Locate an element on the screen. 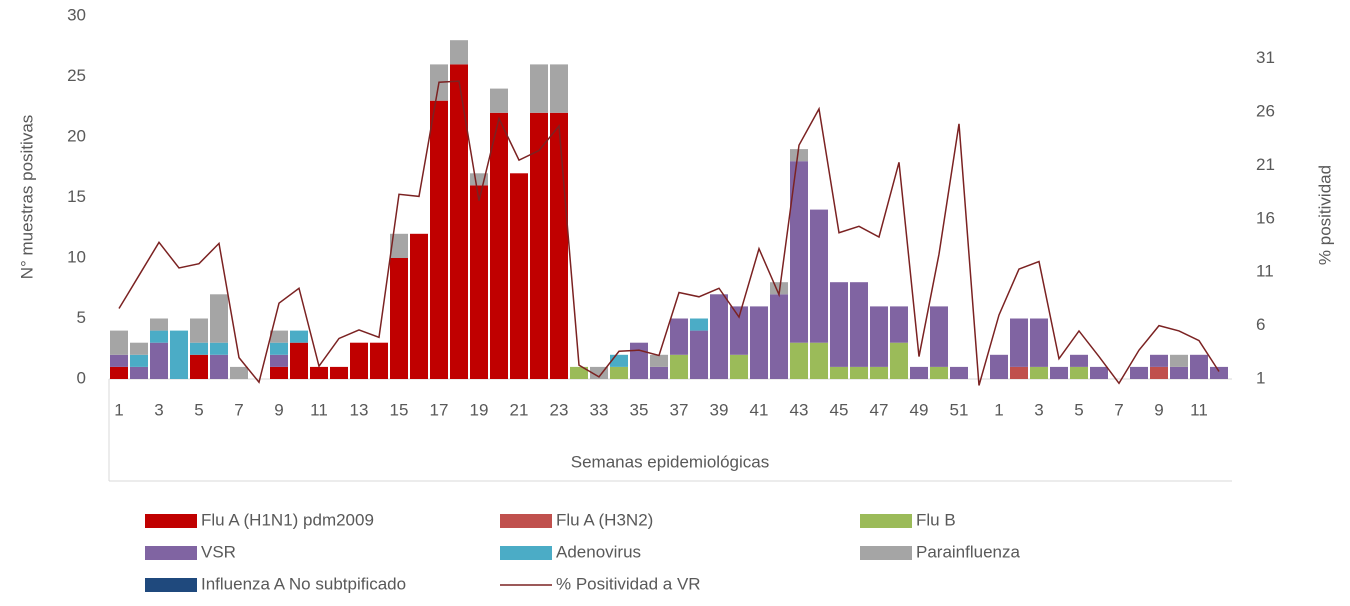  x-tick-label: 35 is located at coordinates (639, 409).